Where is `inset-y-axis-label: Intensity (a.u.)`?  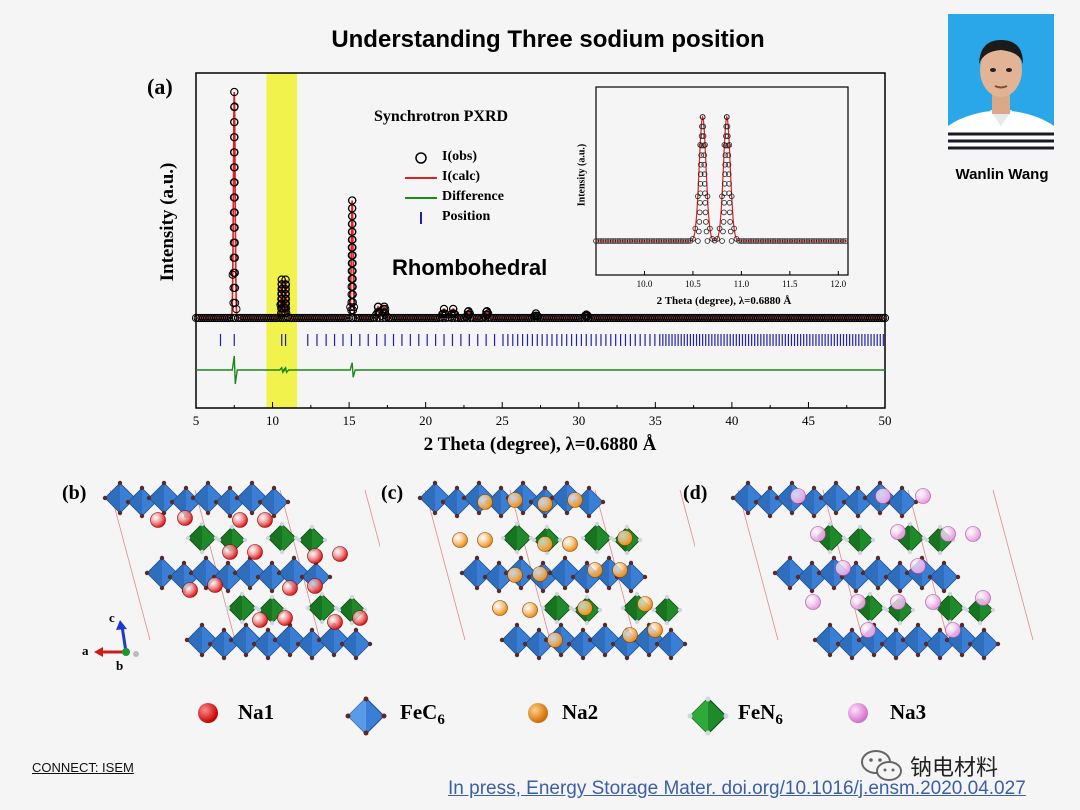
inset-y-axis-label: Intensity (a.u.) is located at coordinates (582, 175).